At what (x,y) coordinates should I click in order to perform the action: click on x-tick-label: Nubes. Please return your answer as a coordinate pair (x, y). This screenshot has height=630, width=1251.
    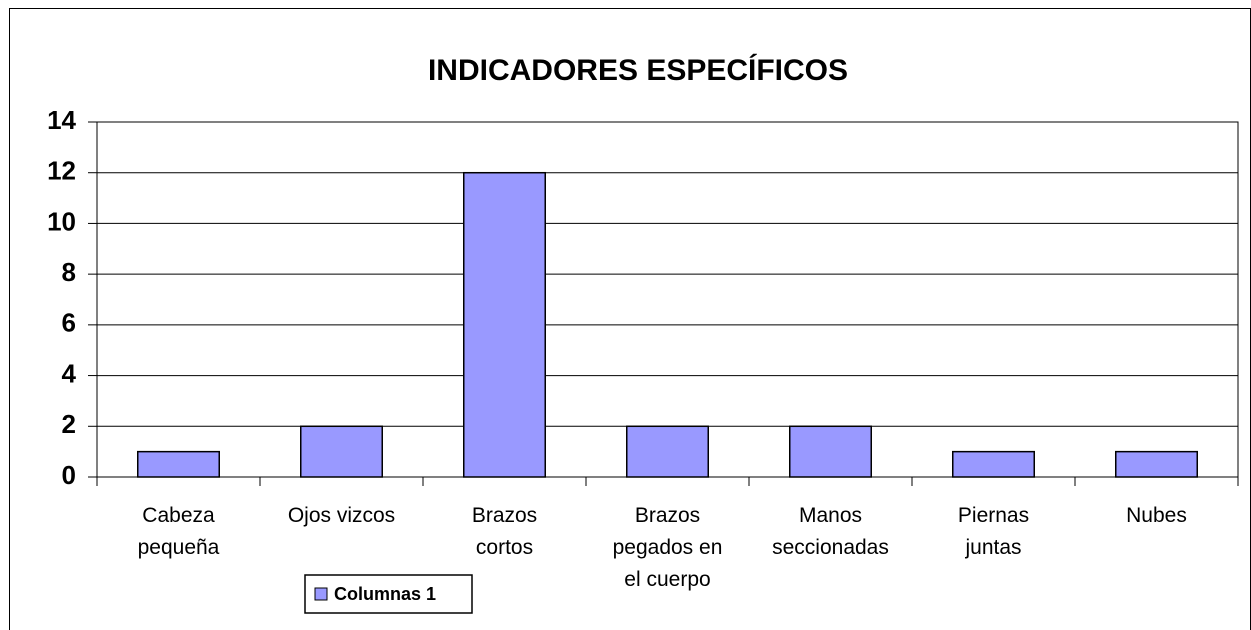
    Looking at the image, I should click on (1156, 515).